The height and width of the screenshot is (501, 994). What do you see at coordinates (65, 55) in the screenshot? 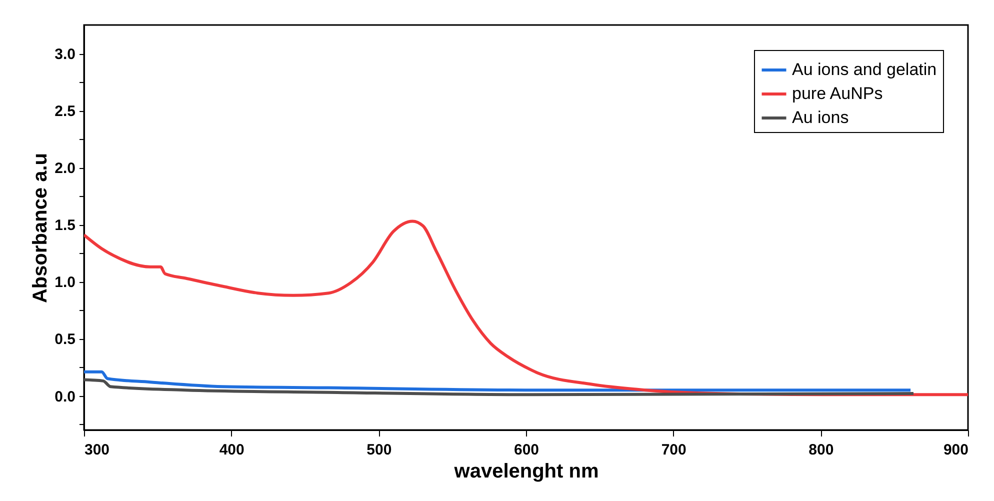
I see `y-tick-label: 3.0` at bounding box center [65, 55].